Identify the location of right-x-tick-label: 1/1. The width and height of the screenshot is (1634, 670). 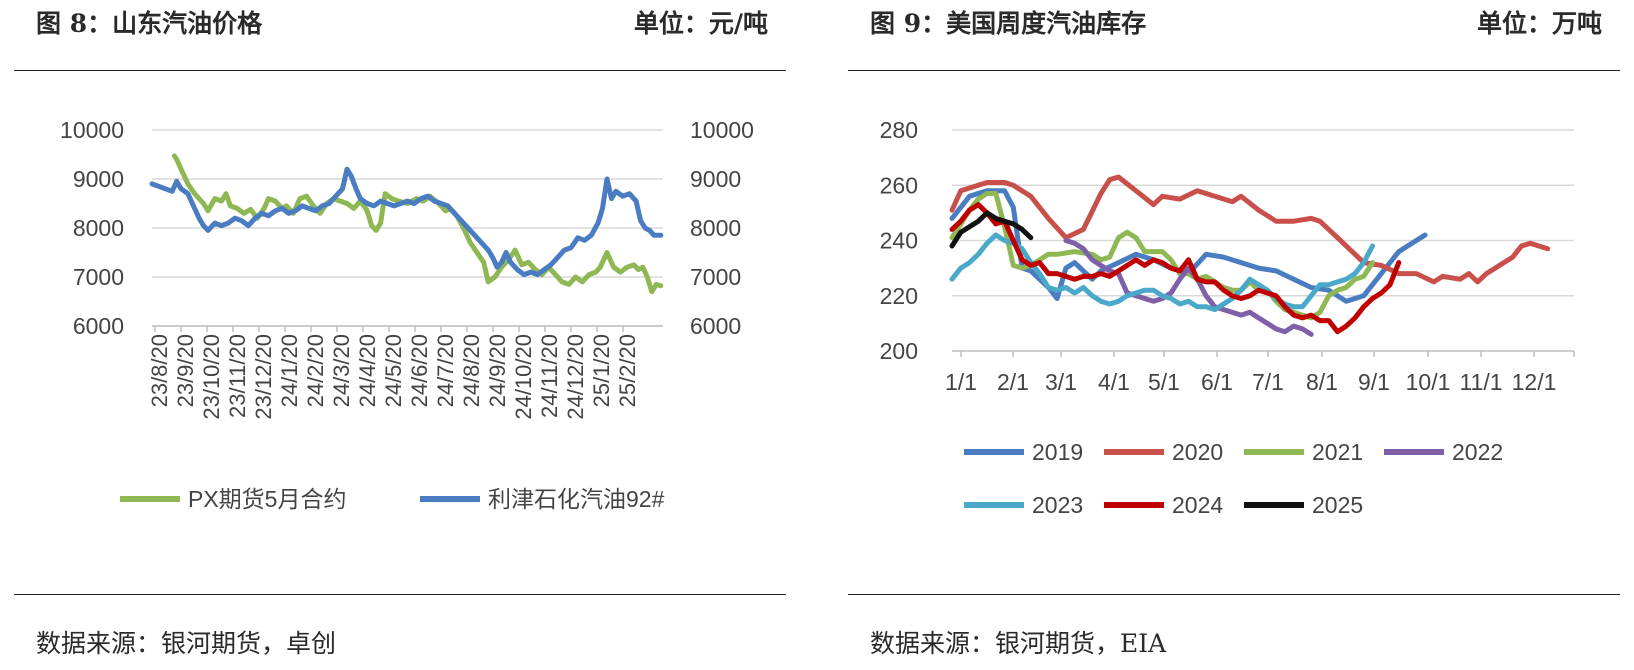
(961, 382).